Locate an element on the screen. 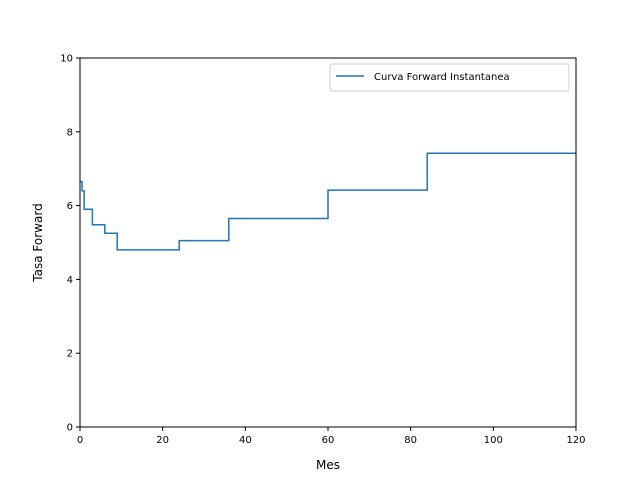 This screenshot has height=480, width=640. x-tick-label: 40 is located at coordinates (245, 440).